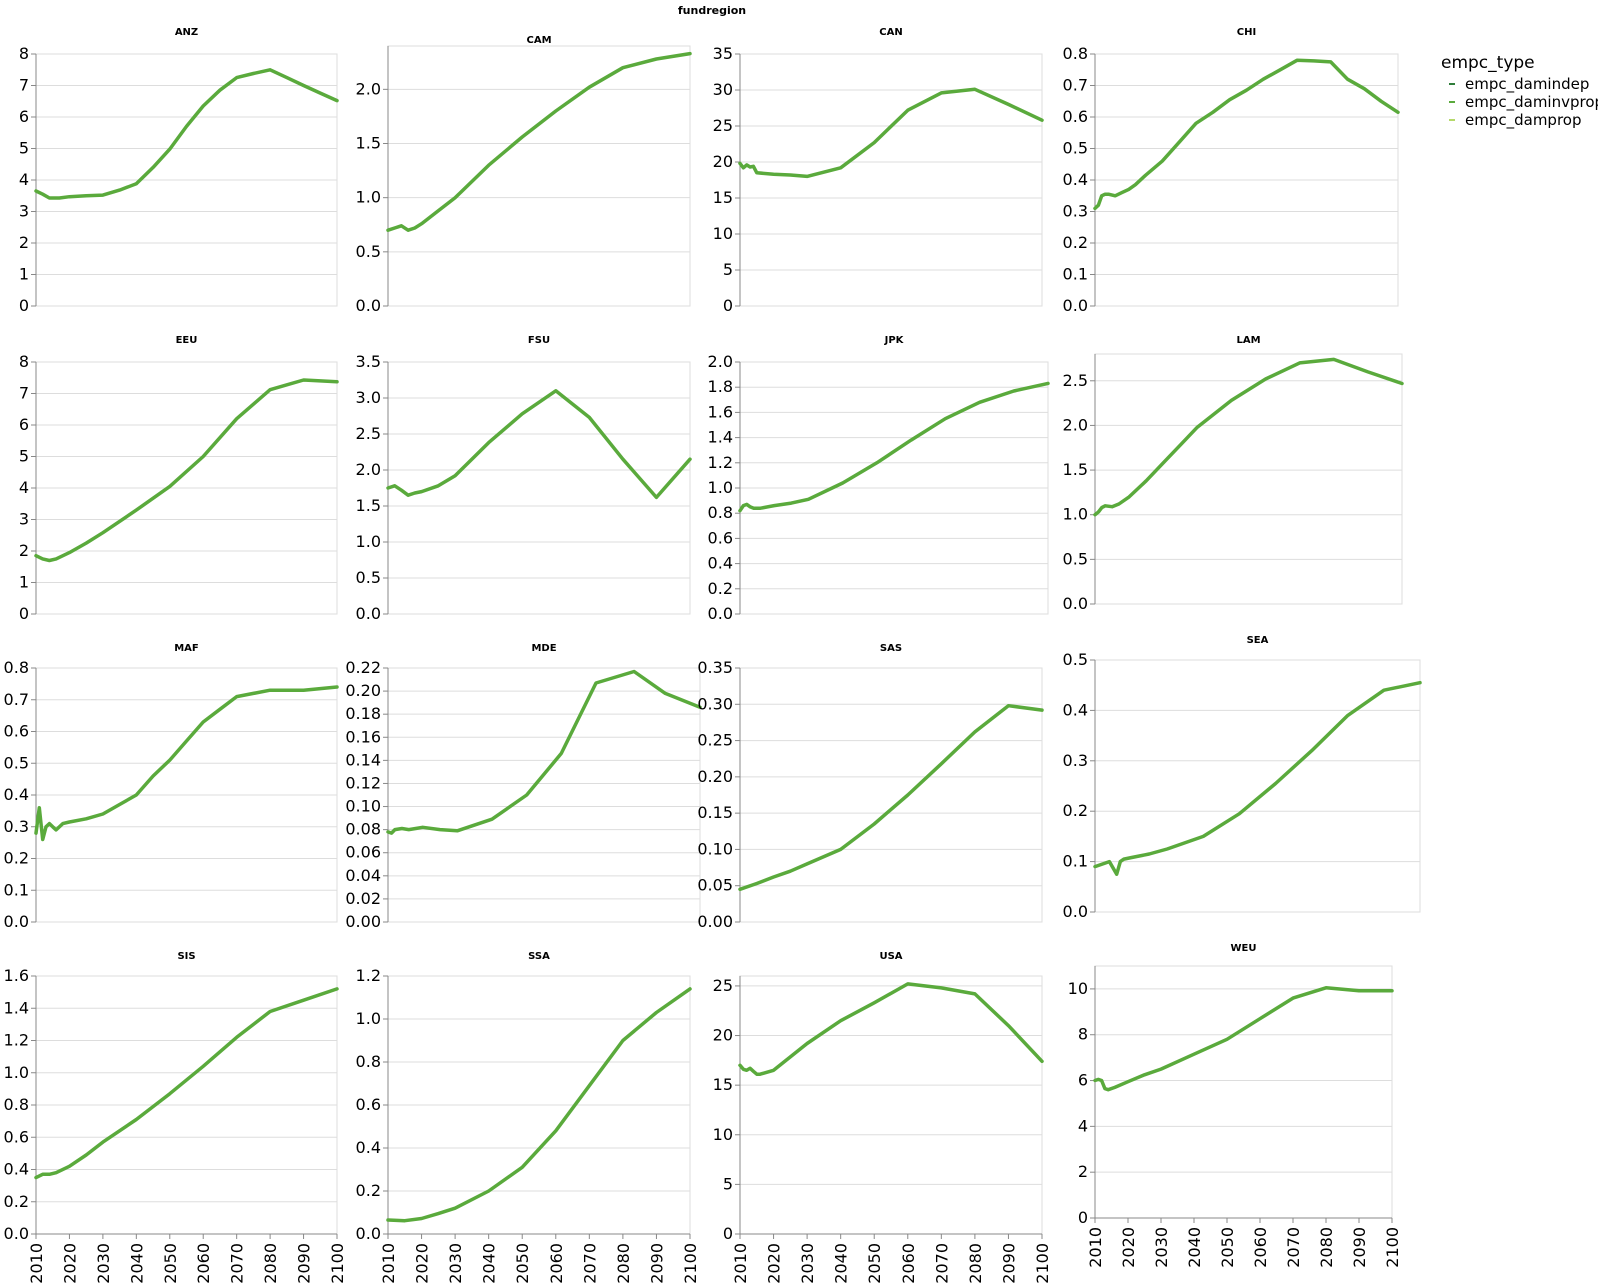 The width and height of the screenshot is (1598, 1286). What do you see at coordinates (1527, 84) in the screenshot?
I see `legend-label: empc_damindep` at bounding box center [1527, 84].